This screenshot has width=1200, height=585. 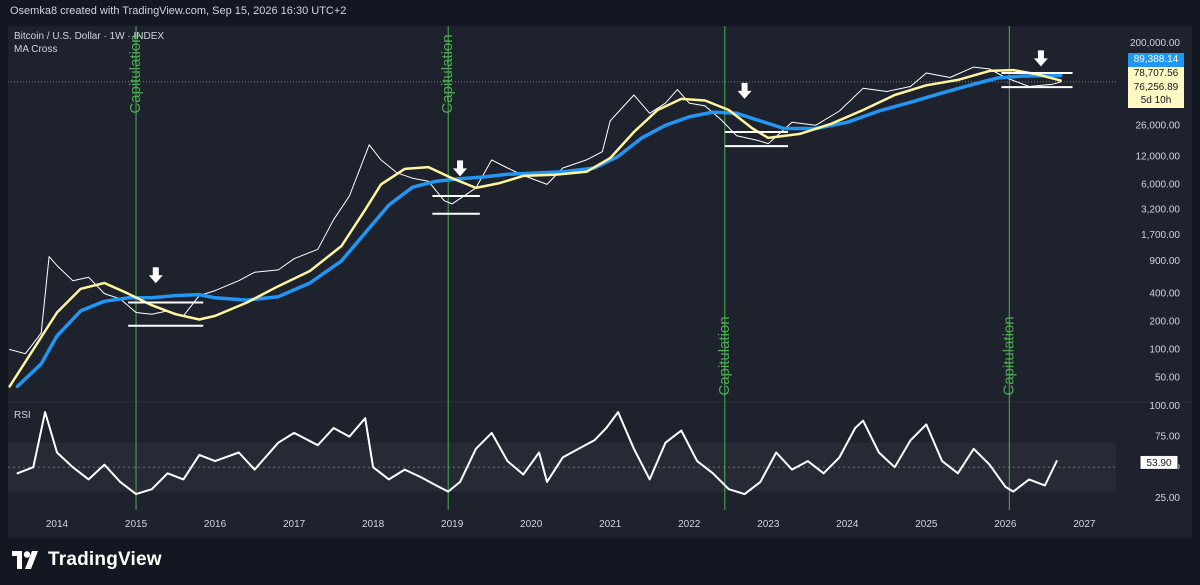 I want to click on price-tag: 78,707.56, so click(x=1156, y=74).